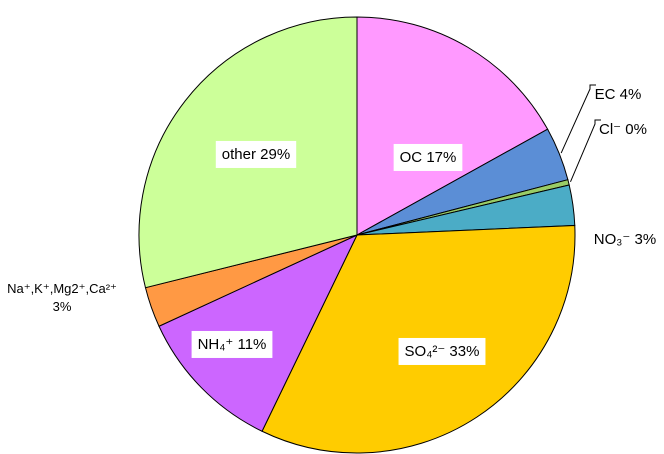 The width and height of the screenshot is (664, 454). I want to click on data-label-text: SO₄²⁻ 33%, so click(442, 351).